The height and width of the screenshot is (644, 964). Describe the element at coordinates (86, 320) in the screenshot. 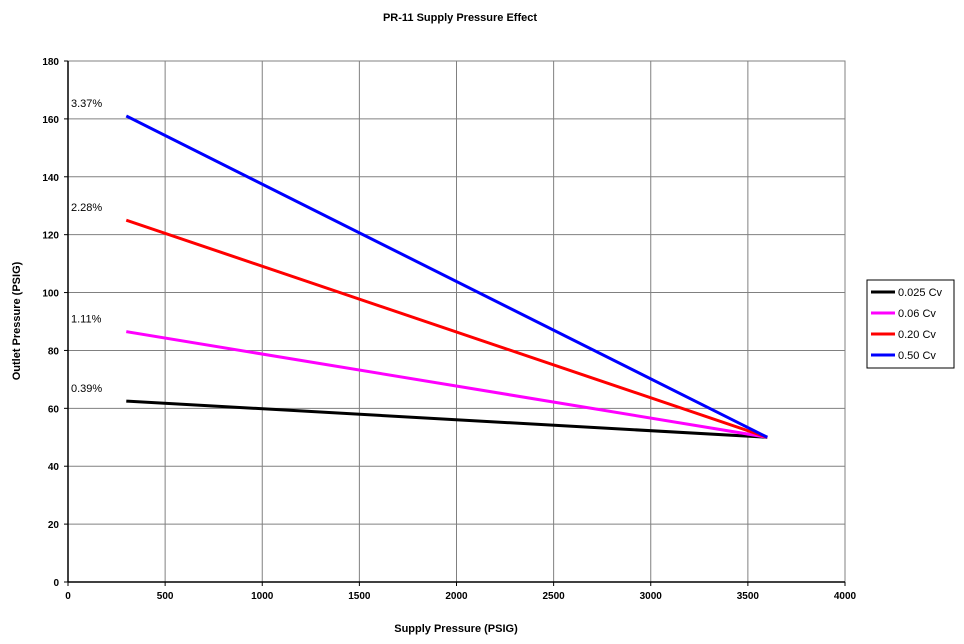

I see `line-annotation: 1.11%` at that location.